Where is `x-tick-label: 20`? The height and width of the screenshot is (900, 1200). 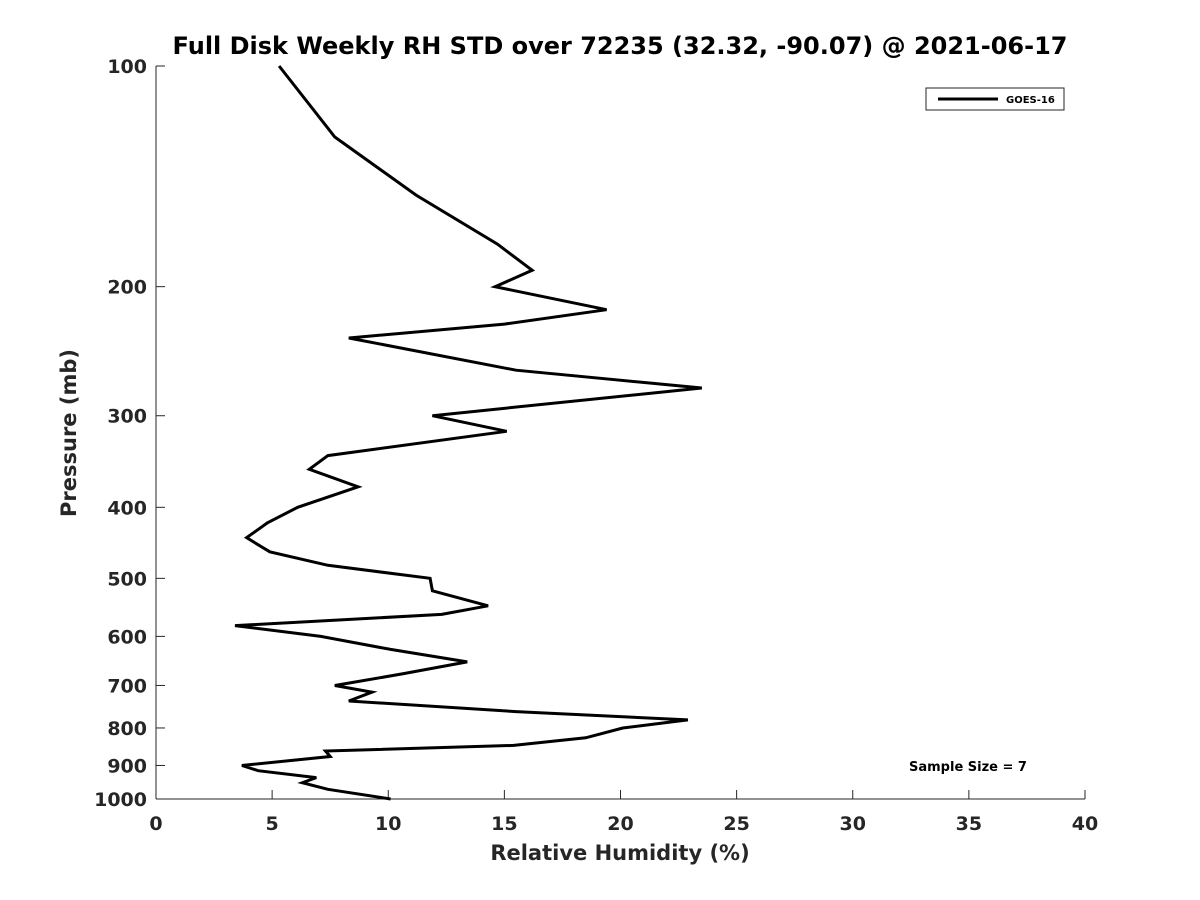
x-tick-label: 20 is located at coordinates (620, 824).